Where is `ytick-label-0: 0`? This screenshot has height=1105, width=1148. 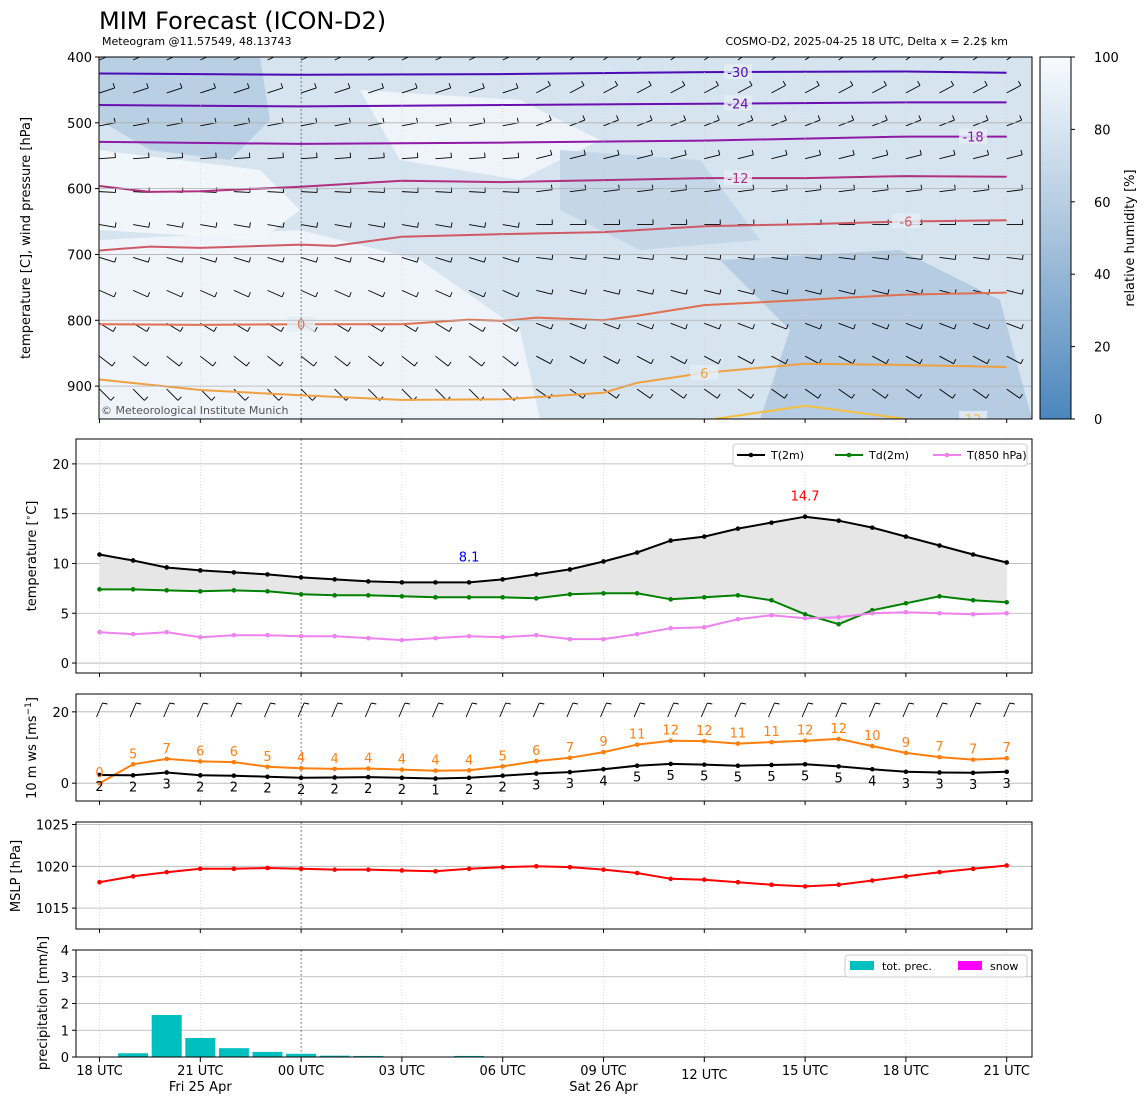 ytick-label-0: 0 is located at coordinates (65, 784).